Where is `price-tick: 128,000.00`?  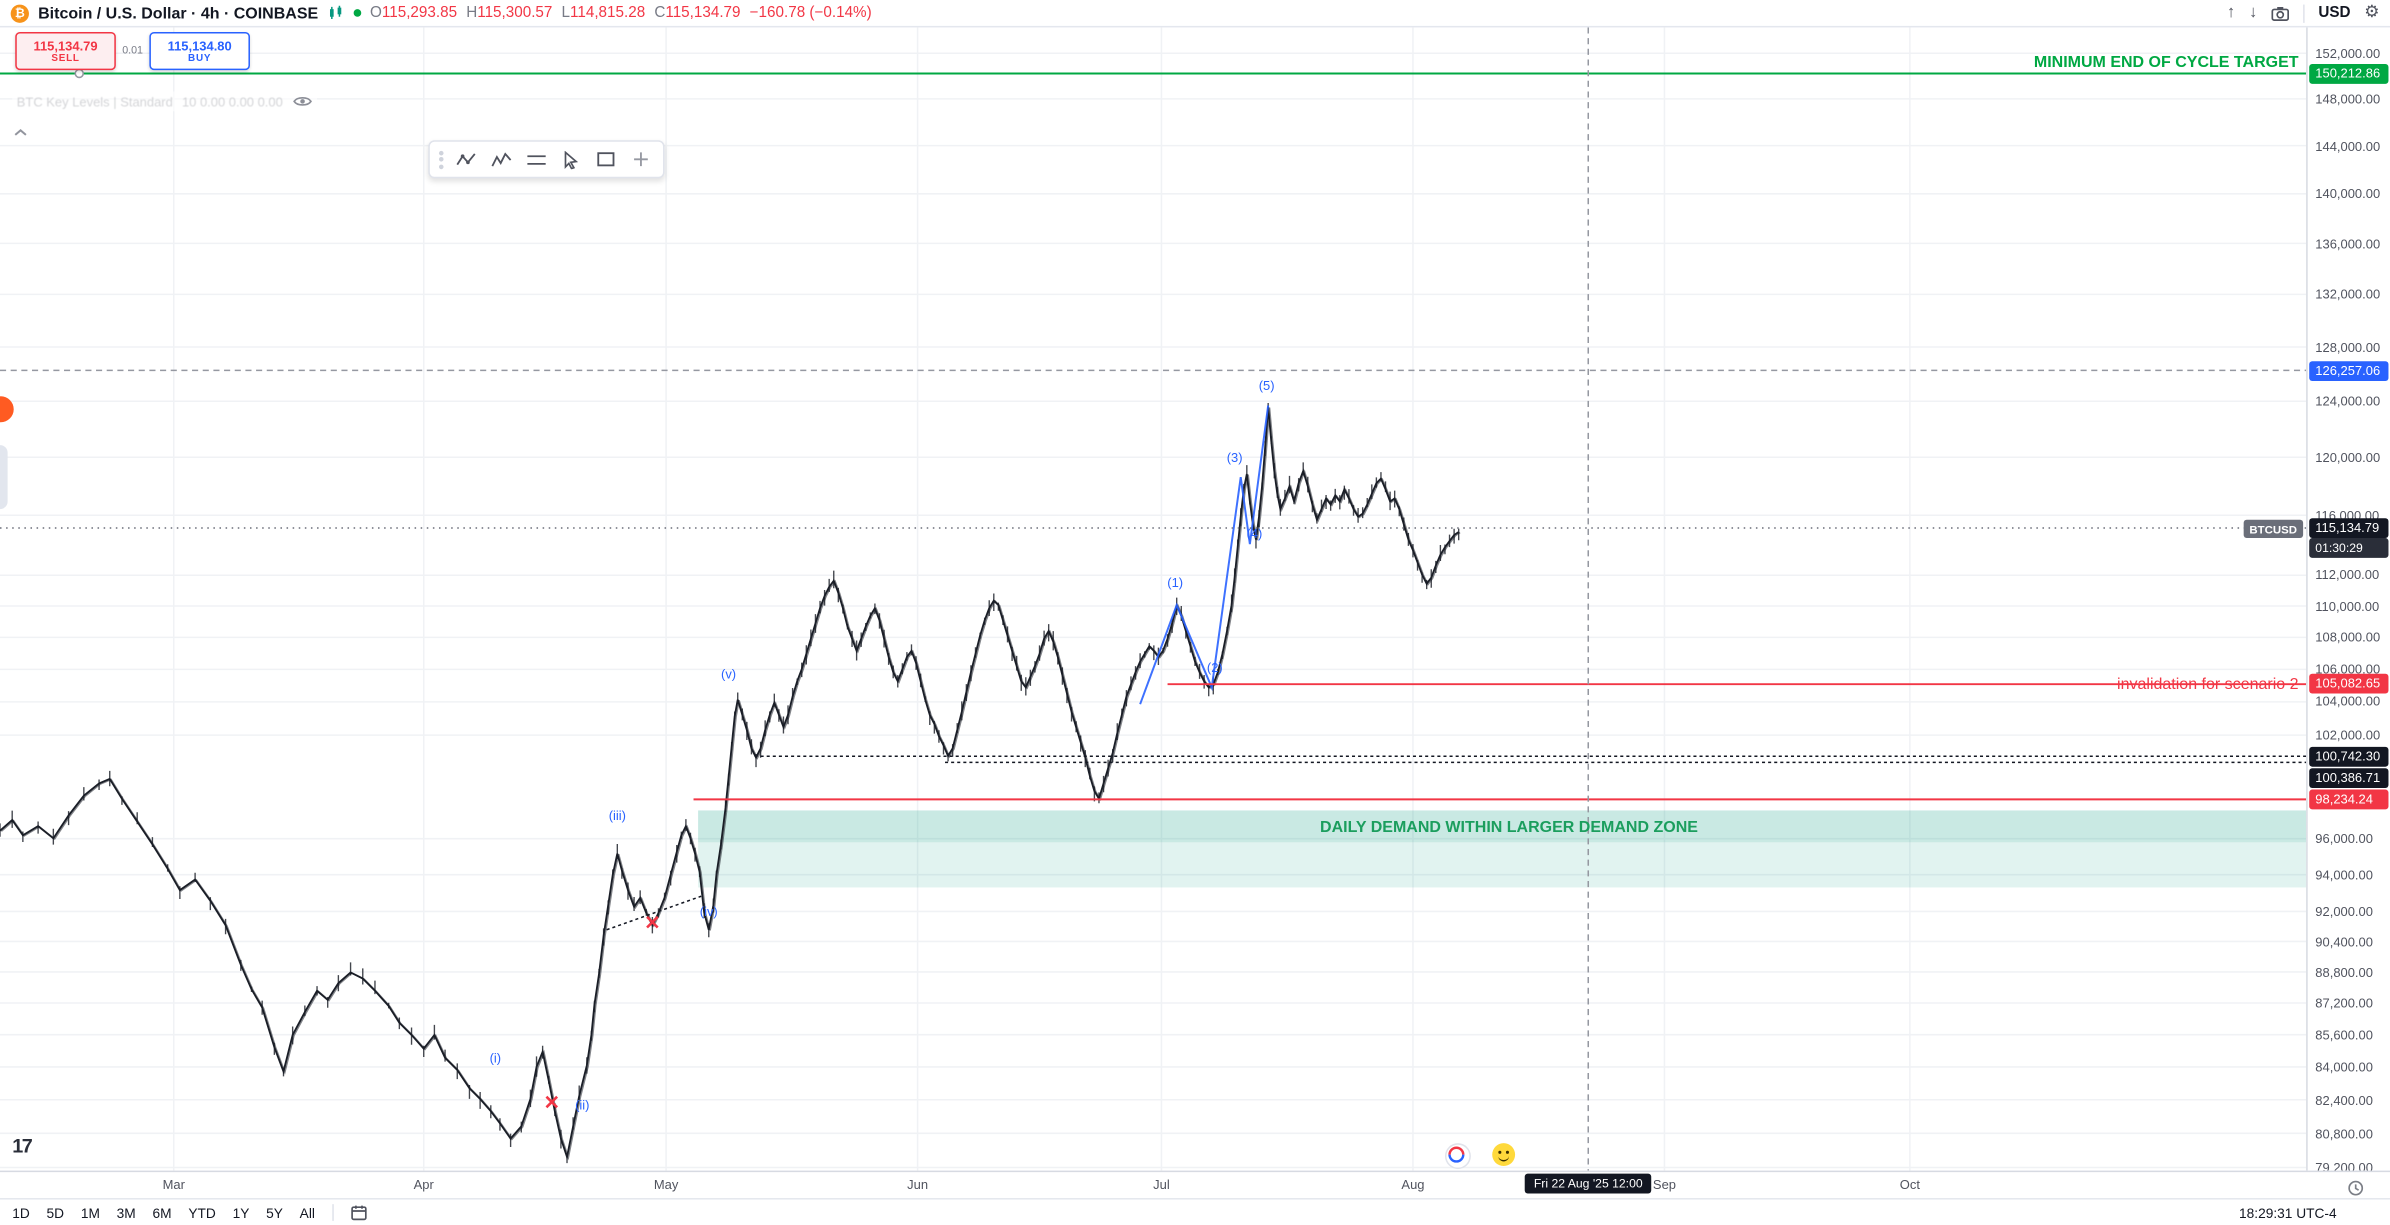 price-tick: 128,000.00 is located at coordinates (2348, 347).